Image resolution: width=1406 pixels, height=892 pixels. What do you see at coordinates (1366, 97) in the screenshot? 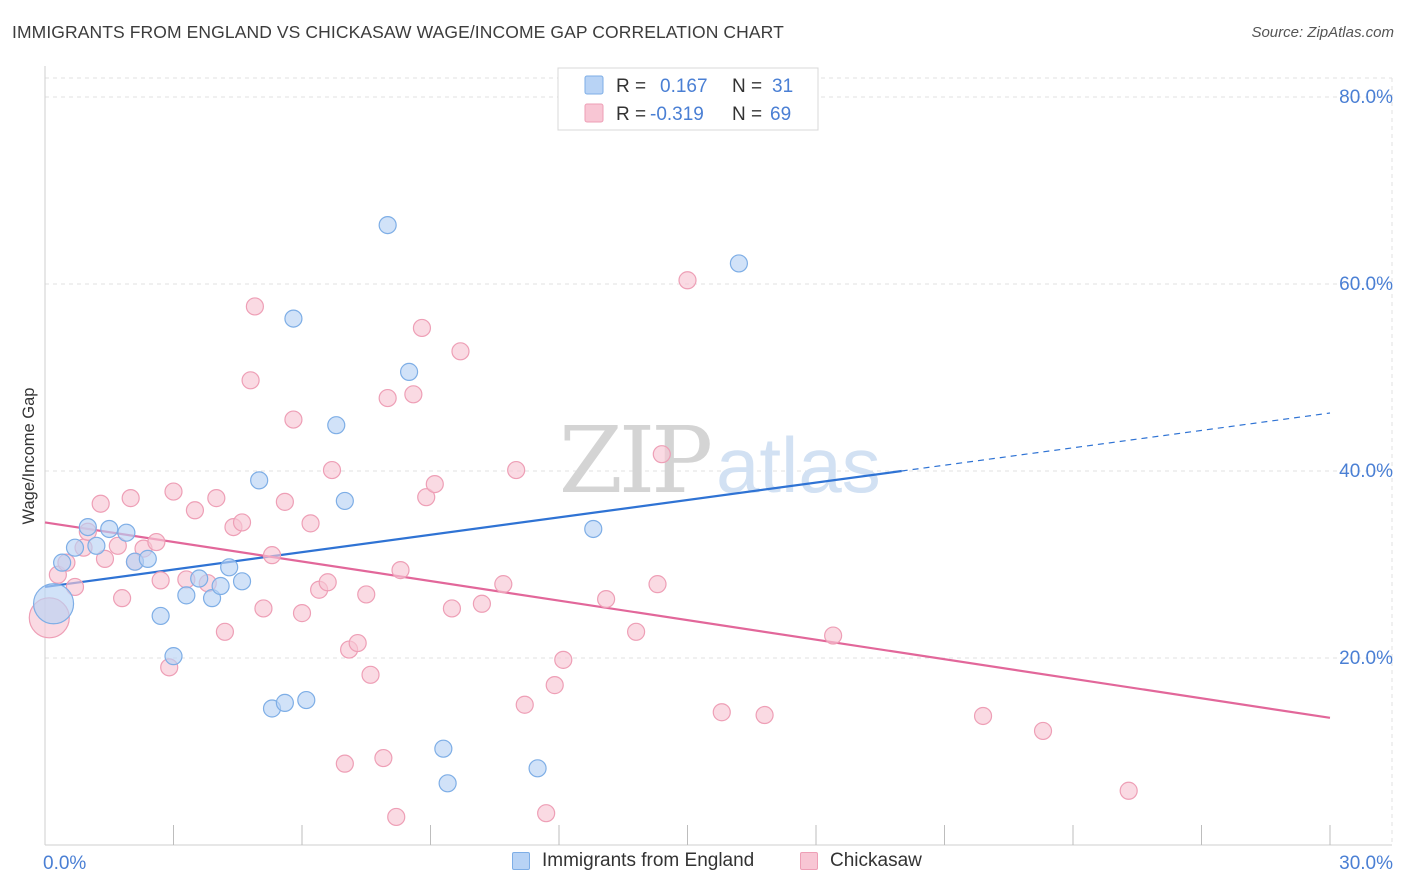
I see `y-tick-label-3: 80.0%` at bounding box center [1366, 97].